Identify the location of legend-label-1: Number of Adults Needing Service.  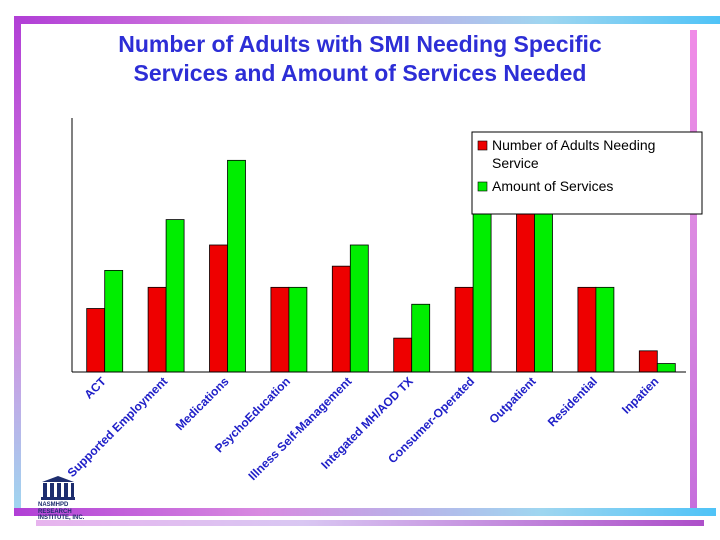
(573, 154).